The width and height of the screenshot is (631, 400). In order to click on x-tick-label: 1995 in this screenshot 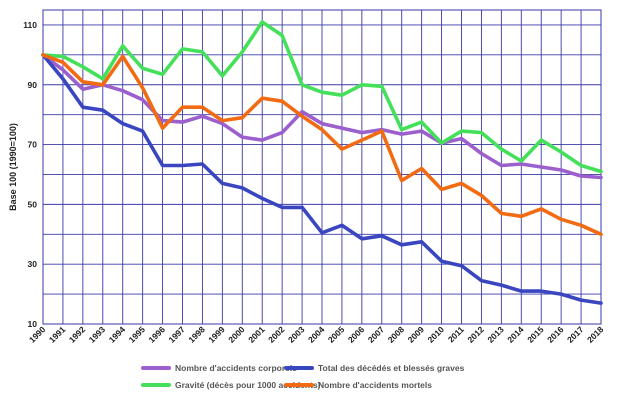, I will do `click(137, 334)`.